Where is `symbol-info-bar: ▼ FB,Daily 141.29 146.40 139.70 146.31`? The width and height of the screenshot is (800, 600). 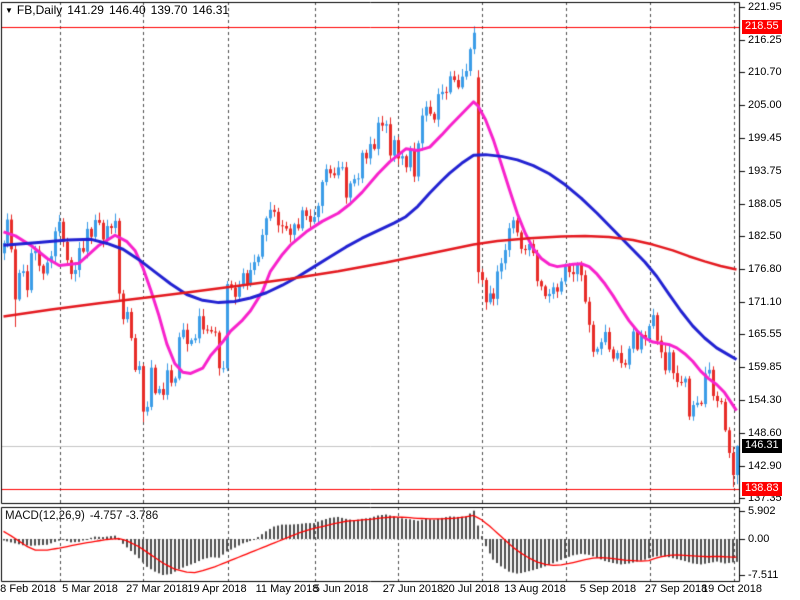 symbol-info-bar: ▼ FB,Daily 141.29 146.40 139.70 146.31 is located at coordinates (117, 10).